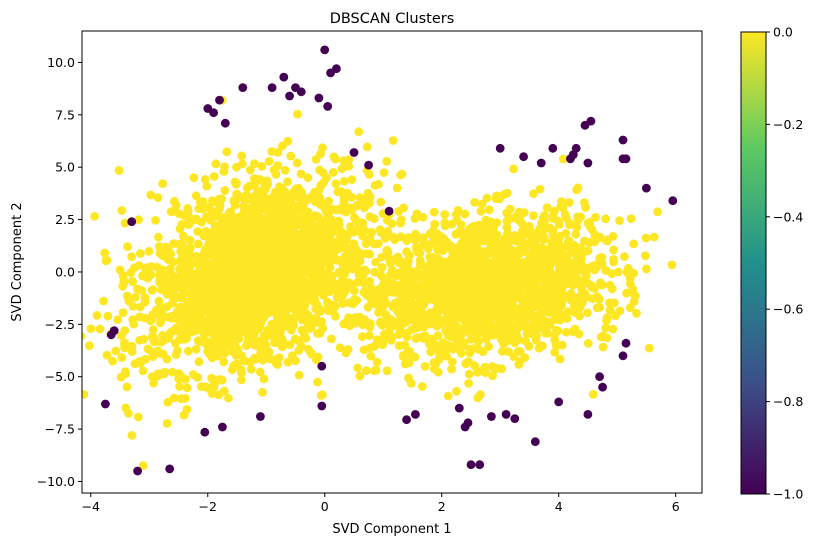  I want to click on y-tick-label: 0.0, so click(65, 271).